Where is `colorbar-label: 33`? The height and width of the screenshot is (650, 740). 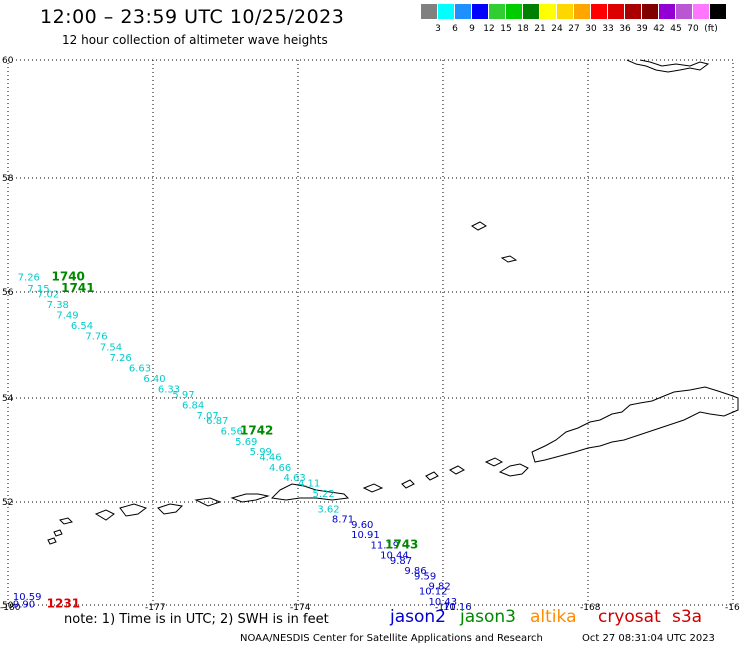 colorbar-label: 33 is located at coordinates (608, 29).